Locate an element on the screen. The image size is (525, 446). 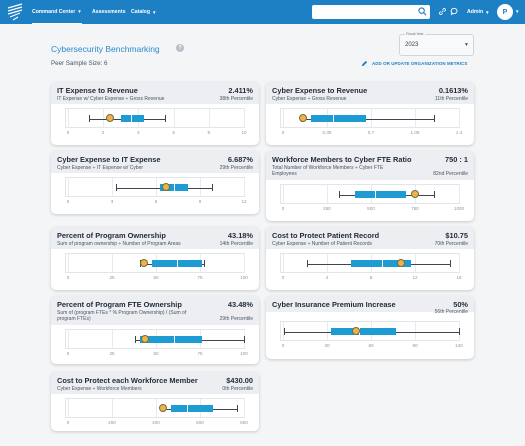
tick-label: 100 is located at coordinates (244, 353).